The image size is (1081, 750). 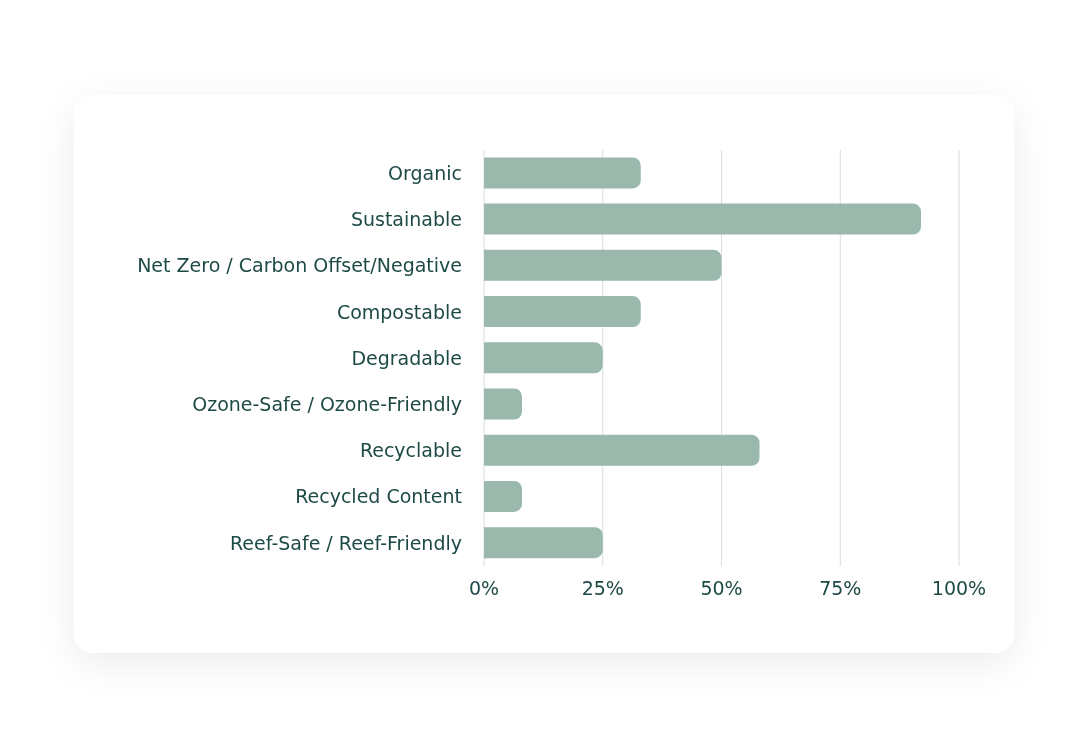 I want to click on y-tick-label: Compostable, so click(x=399, y=311).